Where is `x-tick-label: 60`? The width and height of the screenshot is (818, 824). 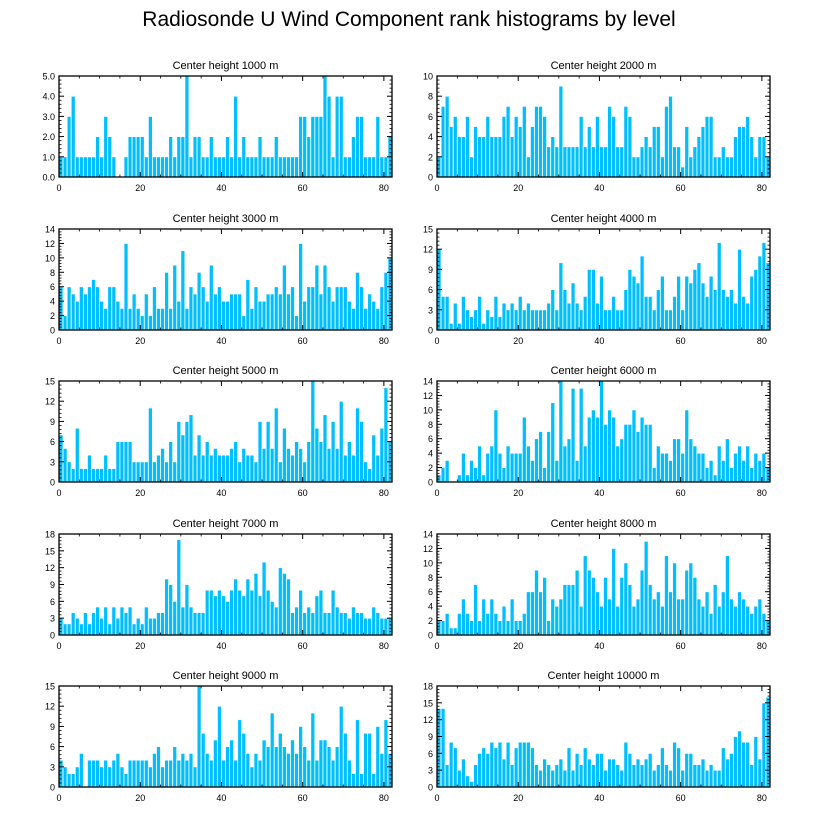 x-tick-label: 60 is located at coordinates (681, 798).